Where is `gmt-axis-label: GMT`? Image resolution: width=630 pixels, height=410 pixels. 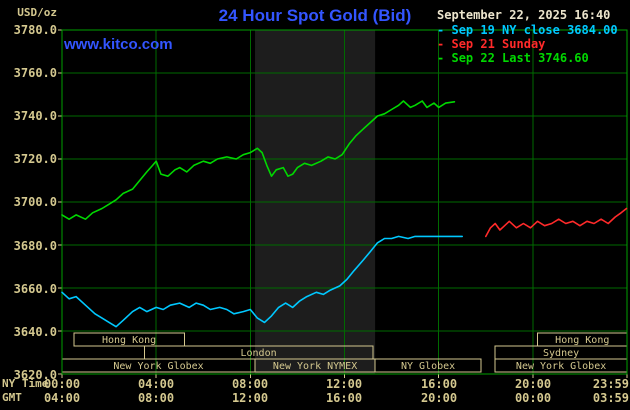 gmt-axis-label: GMT is located at coordinates (12, 397).